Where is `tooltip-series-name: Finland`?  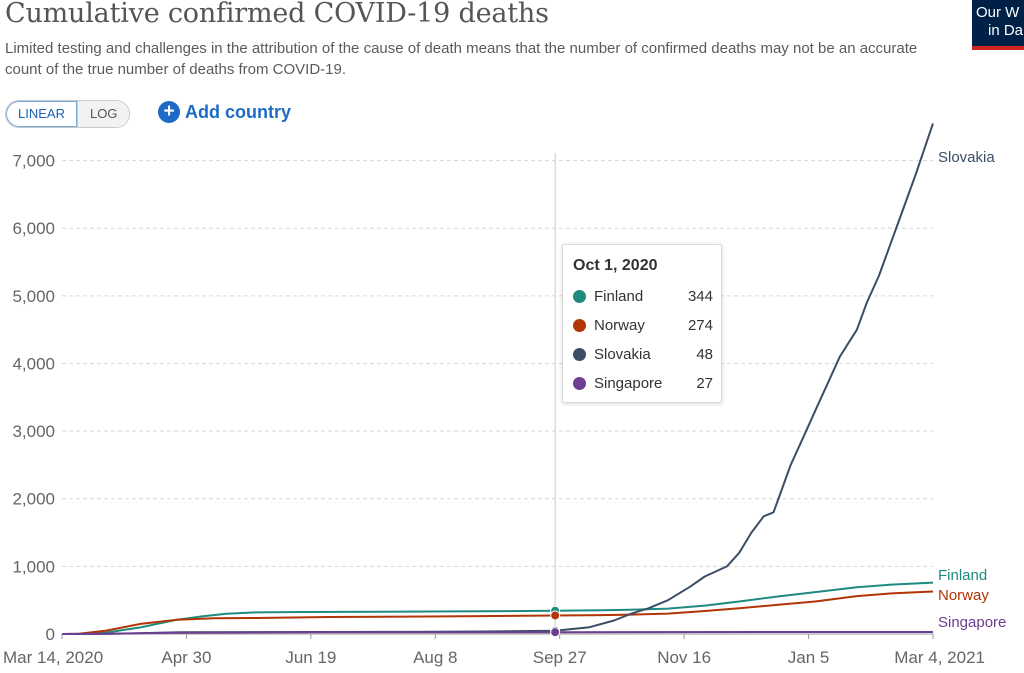
tooltip-series-name: Finland is located at coordinates (619, 296).